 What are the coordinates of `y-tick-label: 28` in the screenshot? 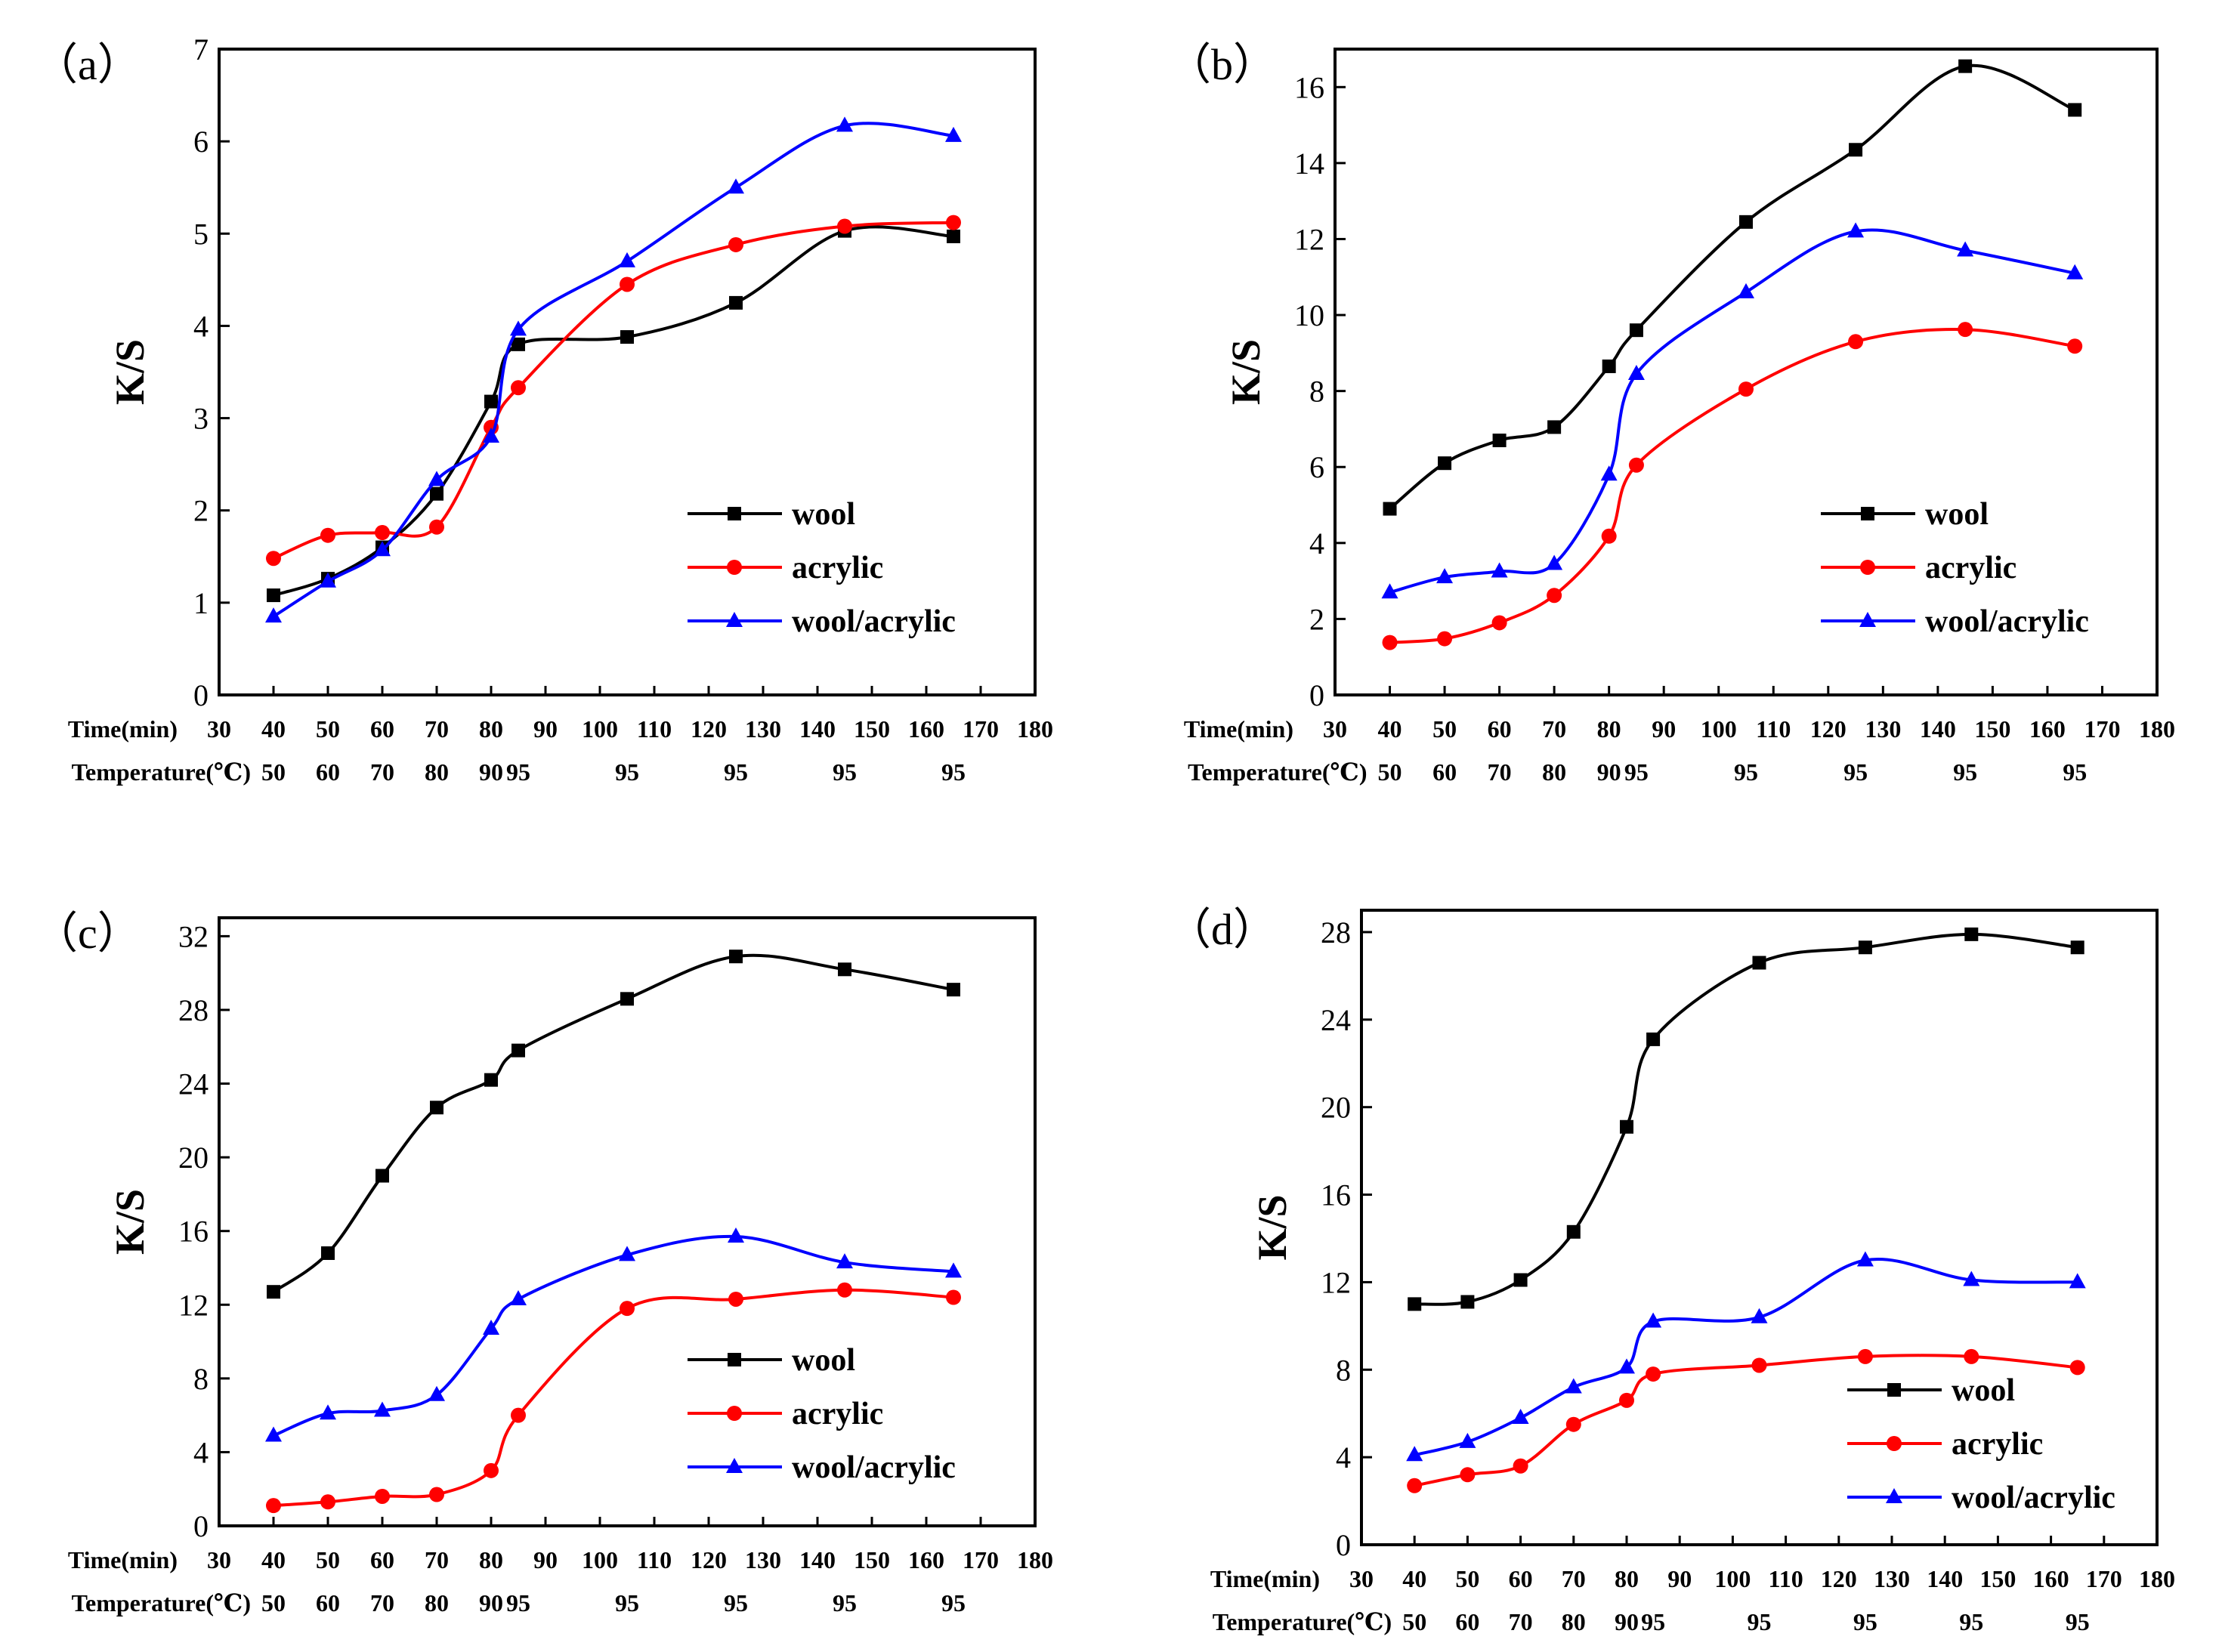 It's located at (1336, 933).